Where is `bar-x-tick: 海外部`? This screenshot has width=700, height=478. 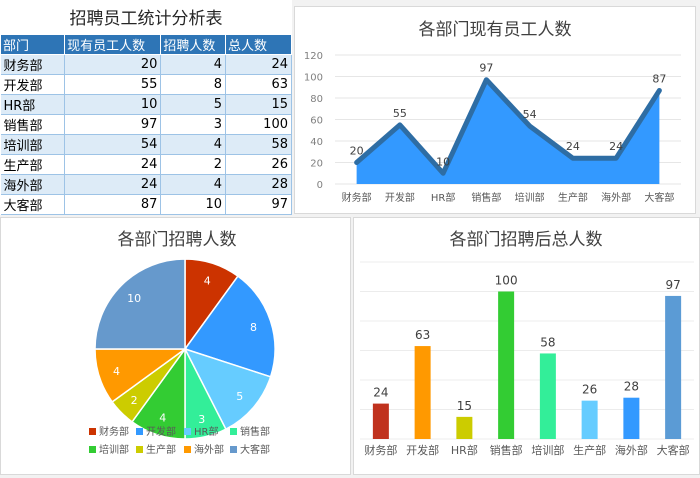
bar-x-tick: 海外部 is located at coordinates (631, 450).